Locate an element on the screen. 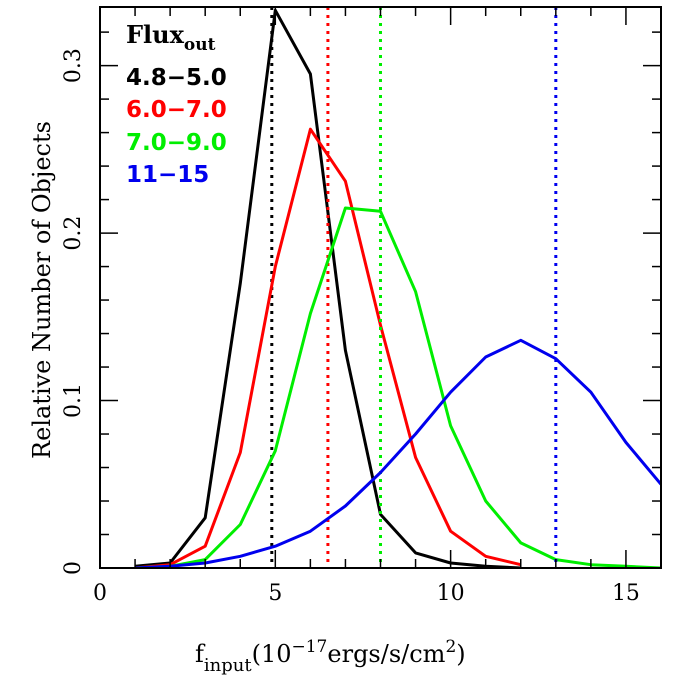 This screenshot has width=673, height=679. x-tick-label: 5 is located at coordinates (275, 593).